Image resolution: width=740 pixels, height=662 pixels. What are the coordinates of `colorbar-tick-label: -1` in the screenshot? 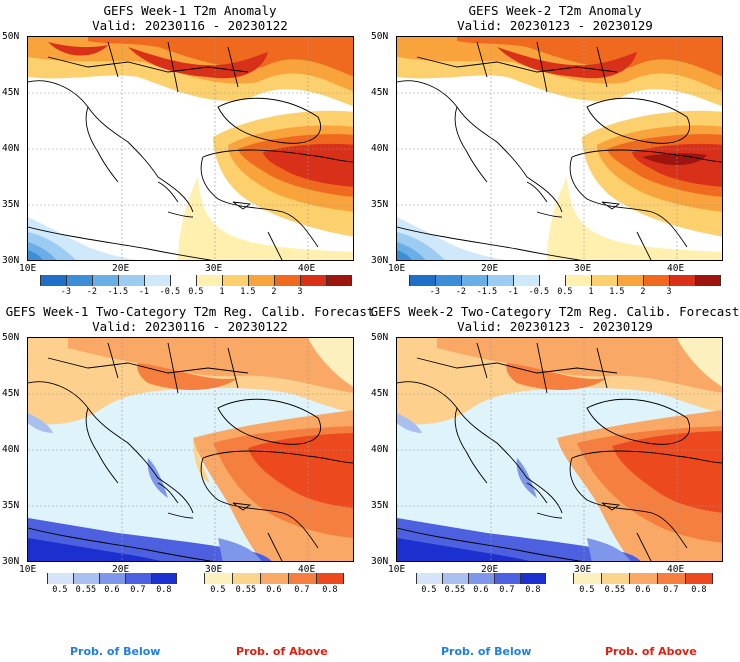 It's located at (513, 292).